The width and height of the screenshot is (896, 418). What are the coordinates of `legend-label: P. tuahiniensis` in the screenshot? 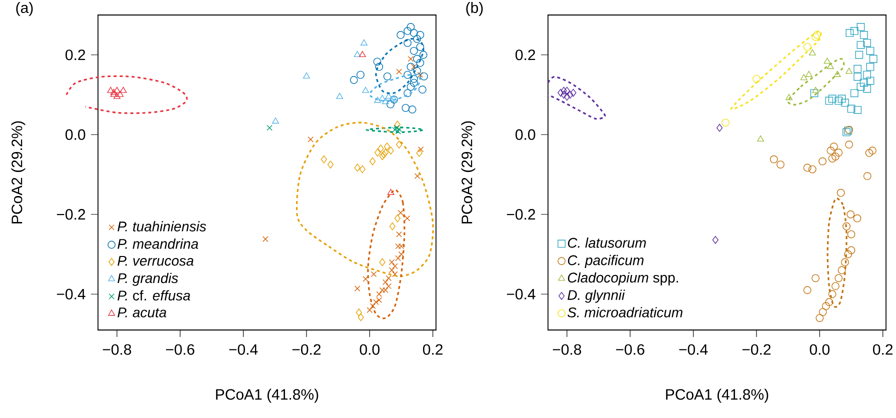 It's located at (162, 226).